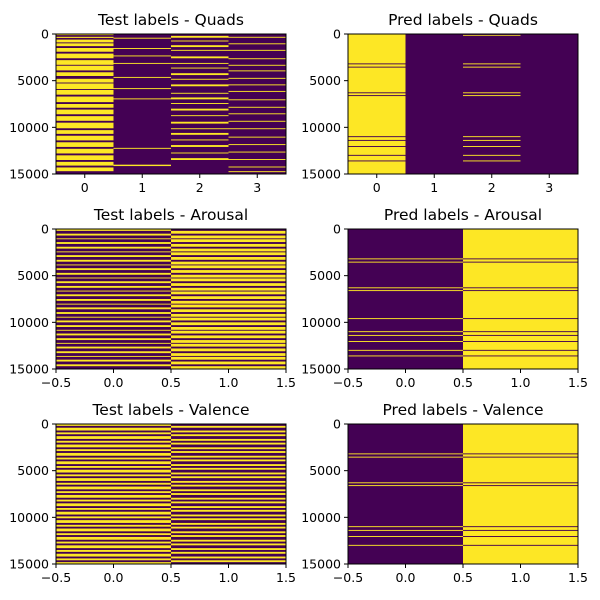  I want to click on axes-frame, so click(463, 104).